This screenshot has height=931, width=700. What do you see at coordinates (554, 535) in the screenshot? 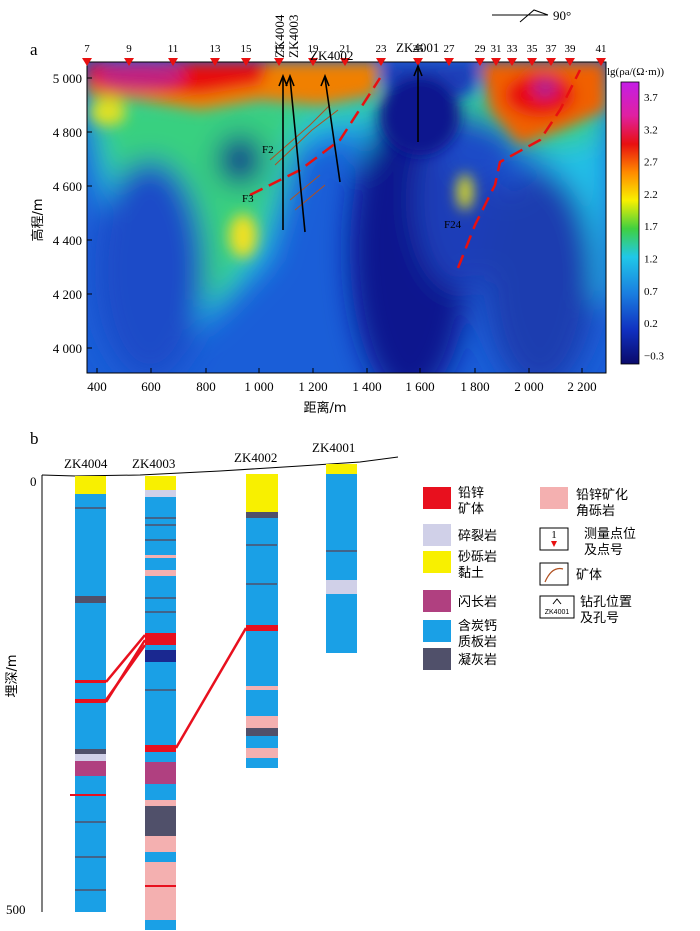
I see `legend-sample-point: 1` at bounding box center [554, 535].